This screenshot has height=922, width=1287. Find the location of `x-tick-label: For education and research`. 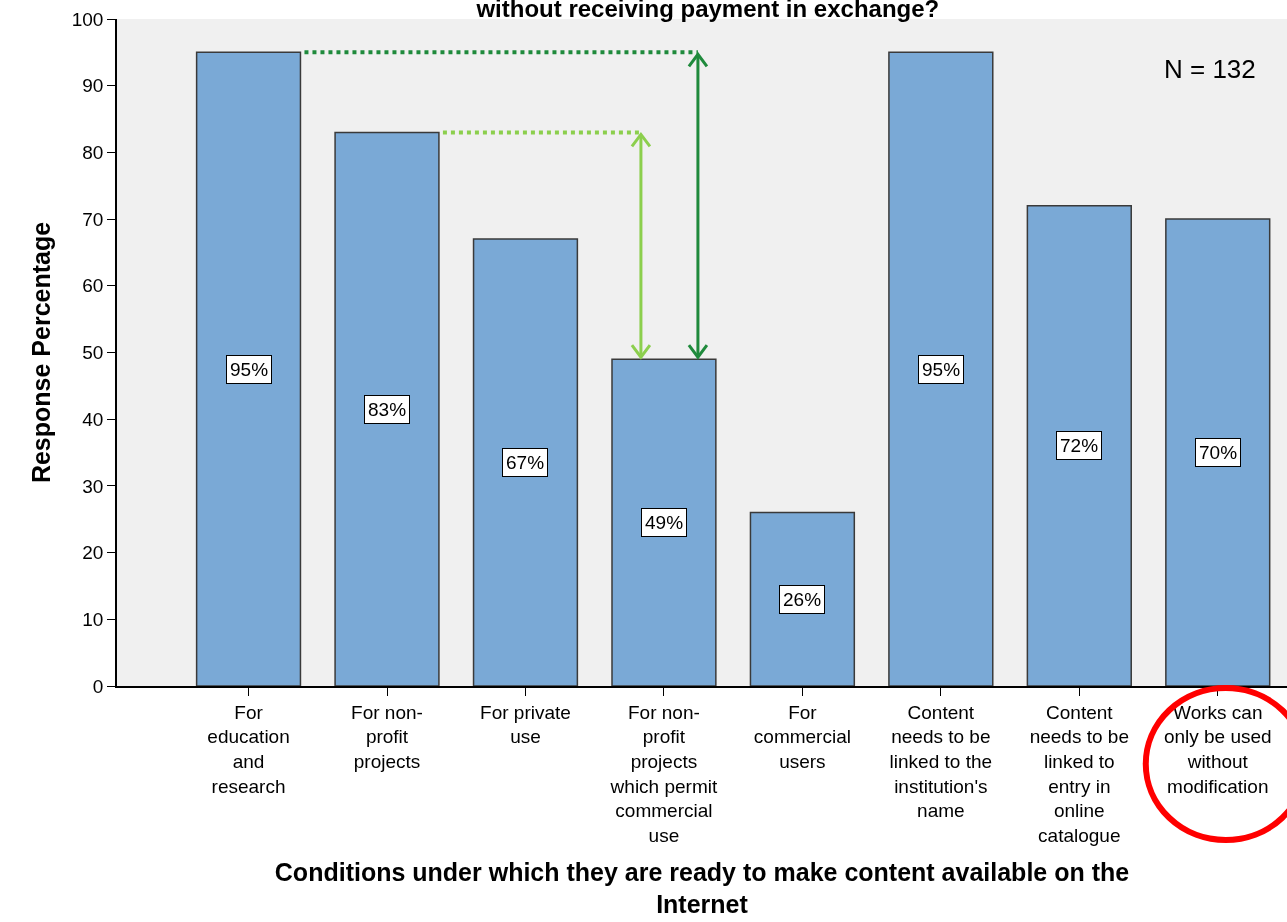

x-tick-label: For education and research is located at coordinates (248, 749).